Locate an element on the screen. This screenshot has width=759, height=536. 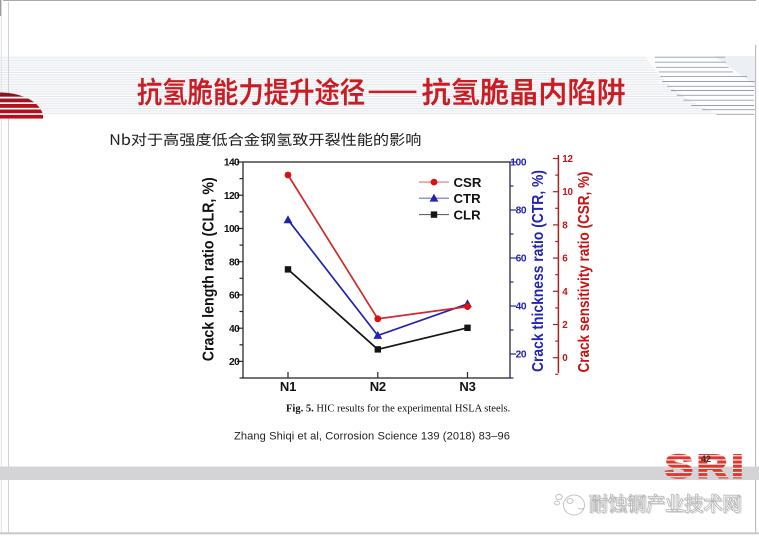
svg-text: CLR is located at coordinates (468, 214).